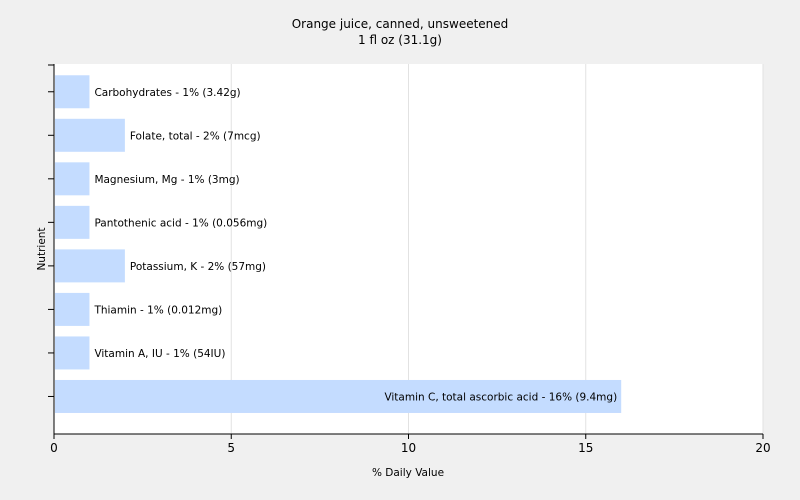 The height and width of the screenshot is (500, 800). Describe the element at coordinates (198, 267) in the screenshot. I see `bar-label: Potassium, K - 2% (57mg)` at that location.